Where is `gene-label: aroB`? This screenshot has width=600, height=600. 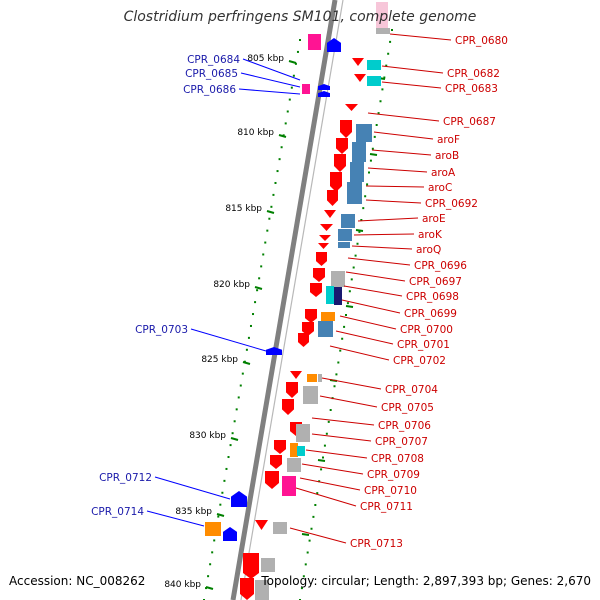
gene-label: aroB is located at coordinates (447, 156).